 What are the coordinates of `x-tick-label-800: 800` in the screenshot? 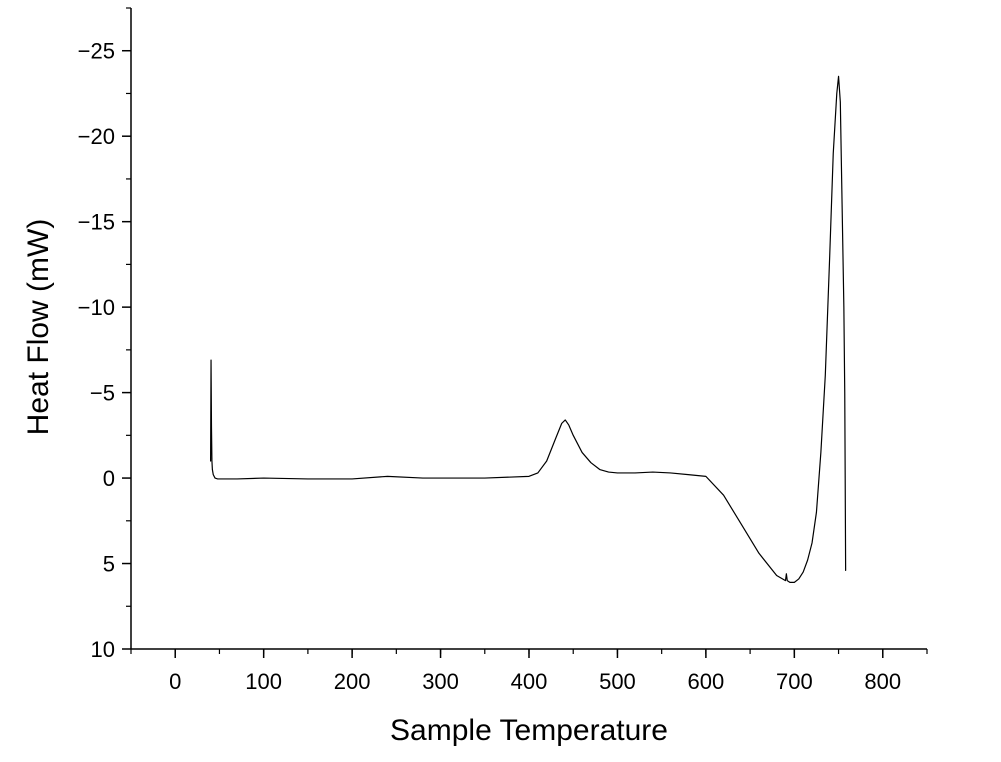 It's located at (882, 681).